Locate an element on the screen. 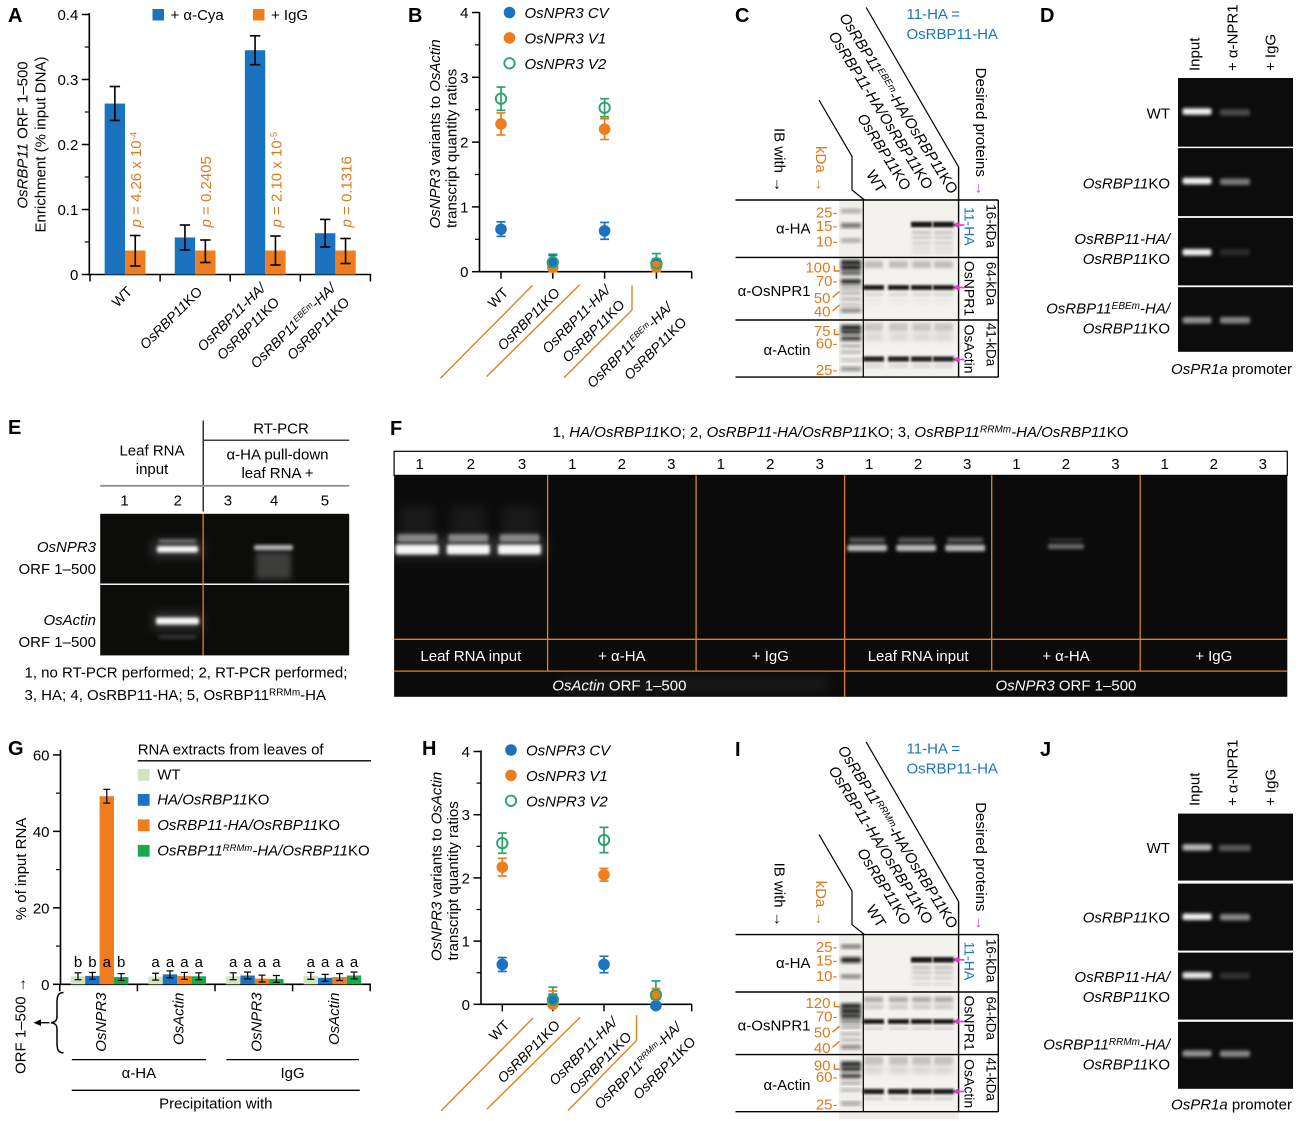 The image size is (1299, 1121). svg-text: H is located at coordinates (429, 749).